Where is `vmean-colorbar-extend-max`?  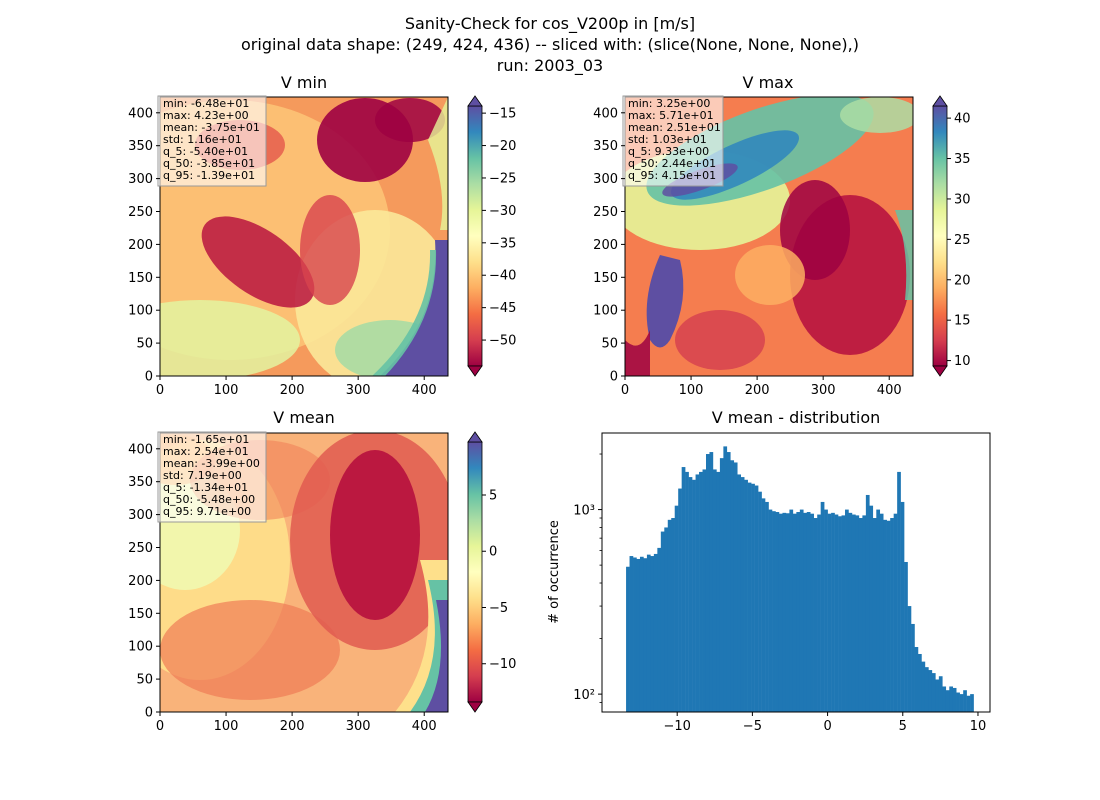 vmean-colorbar-extend-max is located at coordinates (475, 437).